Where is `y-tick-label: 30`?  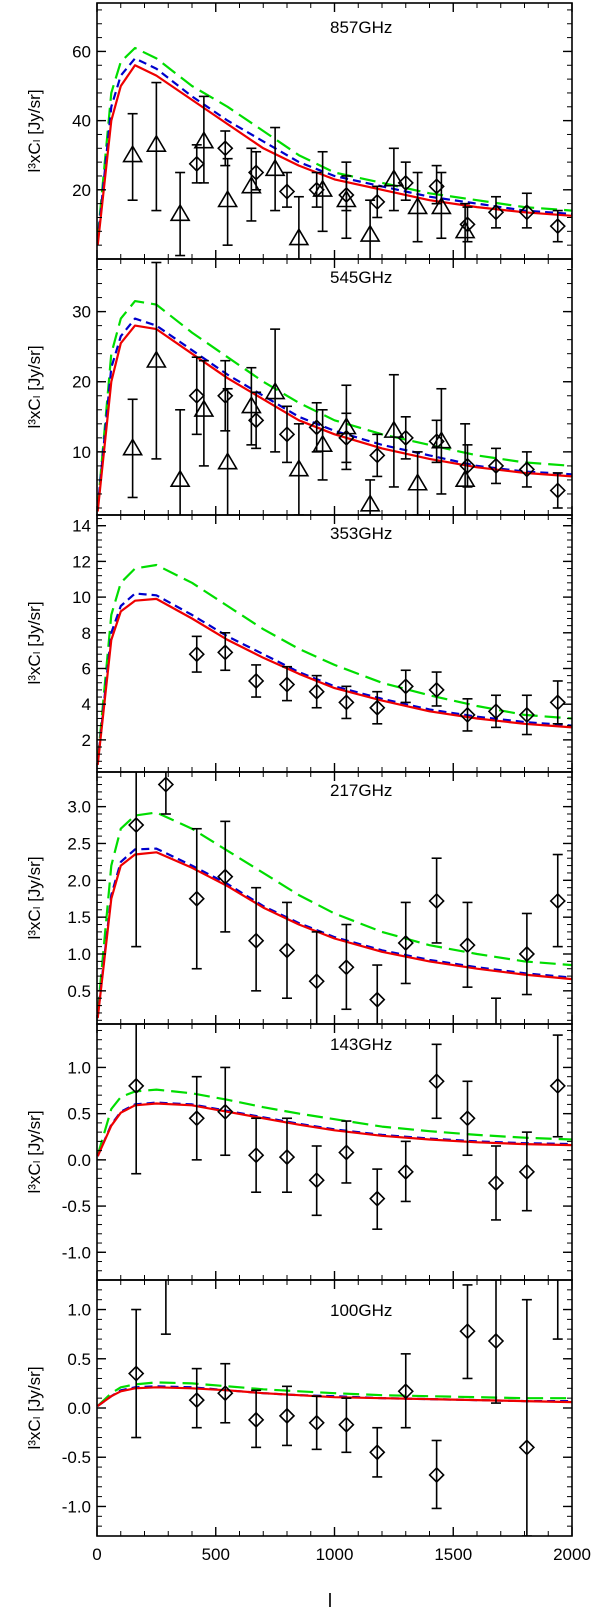 y-tick-label: 30 is located at coordinates (81, 312).